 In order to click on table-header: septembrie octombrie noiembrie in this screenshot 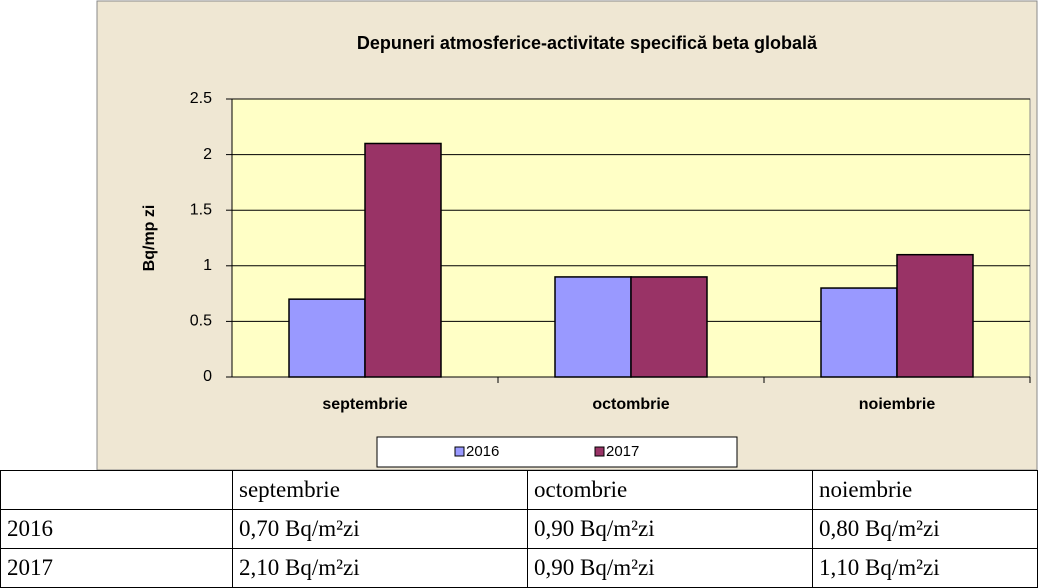, I will do `click(519, 490)`.